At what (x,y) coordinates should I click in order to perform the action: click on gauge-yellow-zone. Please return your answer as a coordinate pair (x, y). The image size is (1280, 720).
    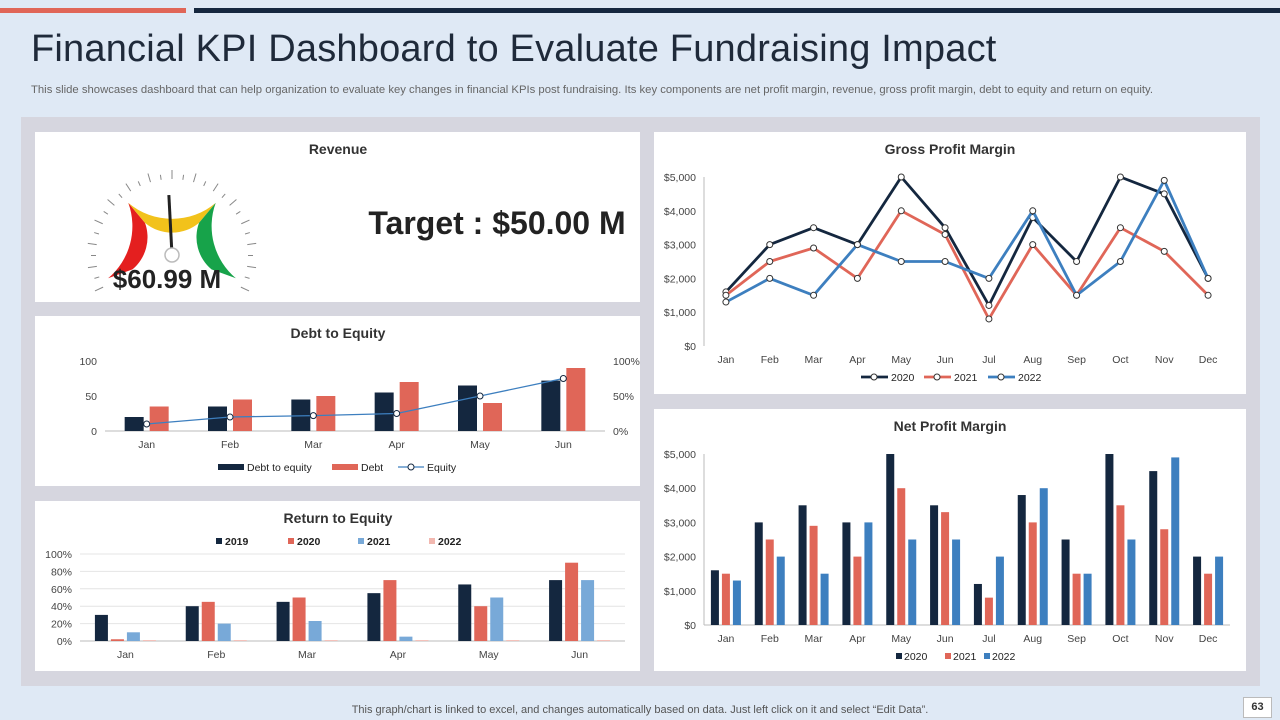
    Looking at the image, I should click on (172, 217).